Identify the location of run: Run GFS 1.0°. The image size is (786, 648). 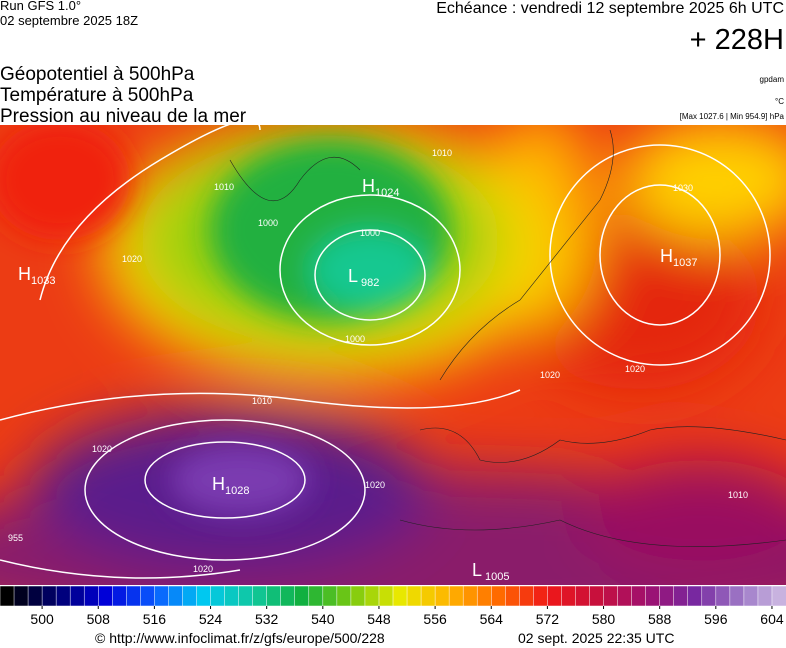
(40, 6).